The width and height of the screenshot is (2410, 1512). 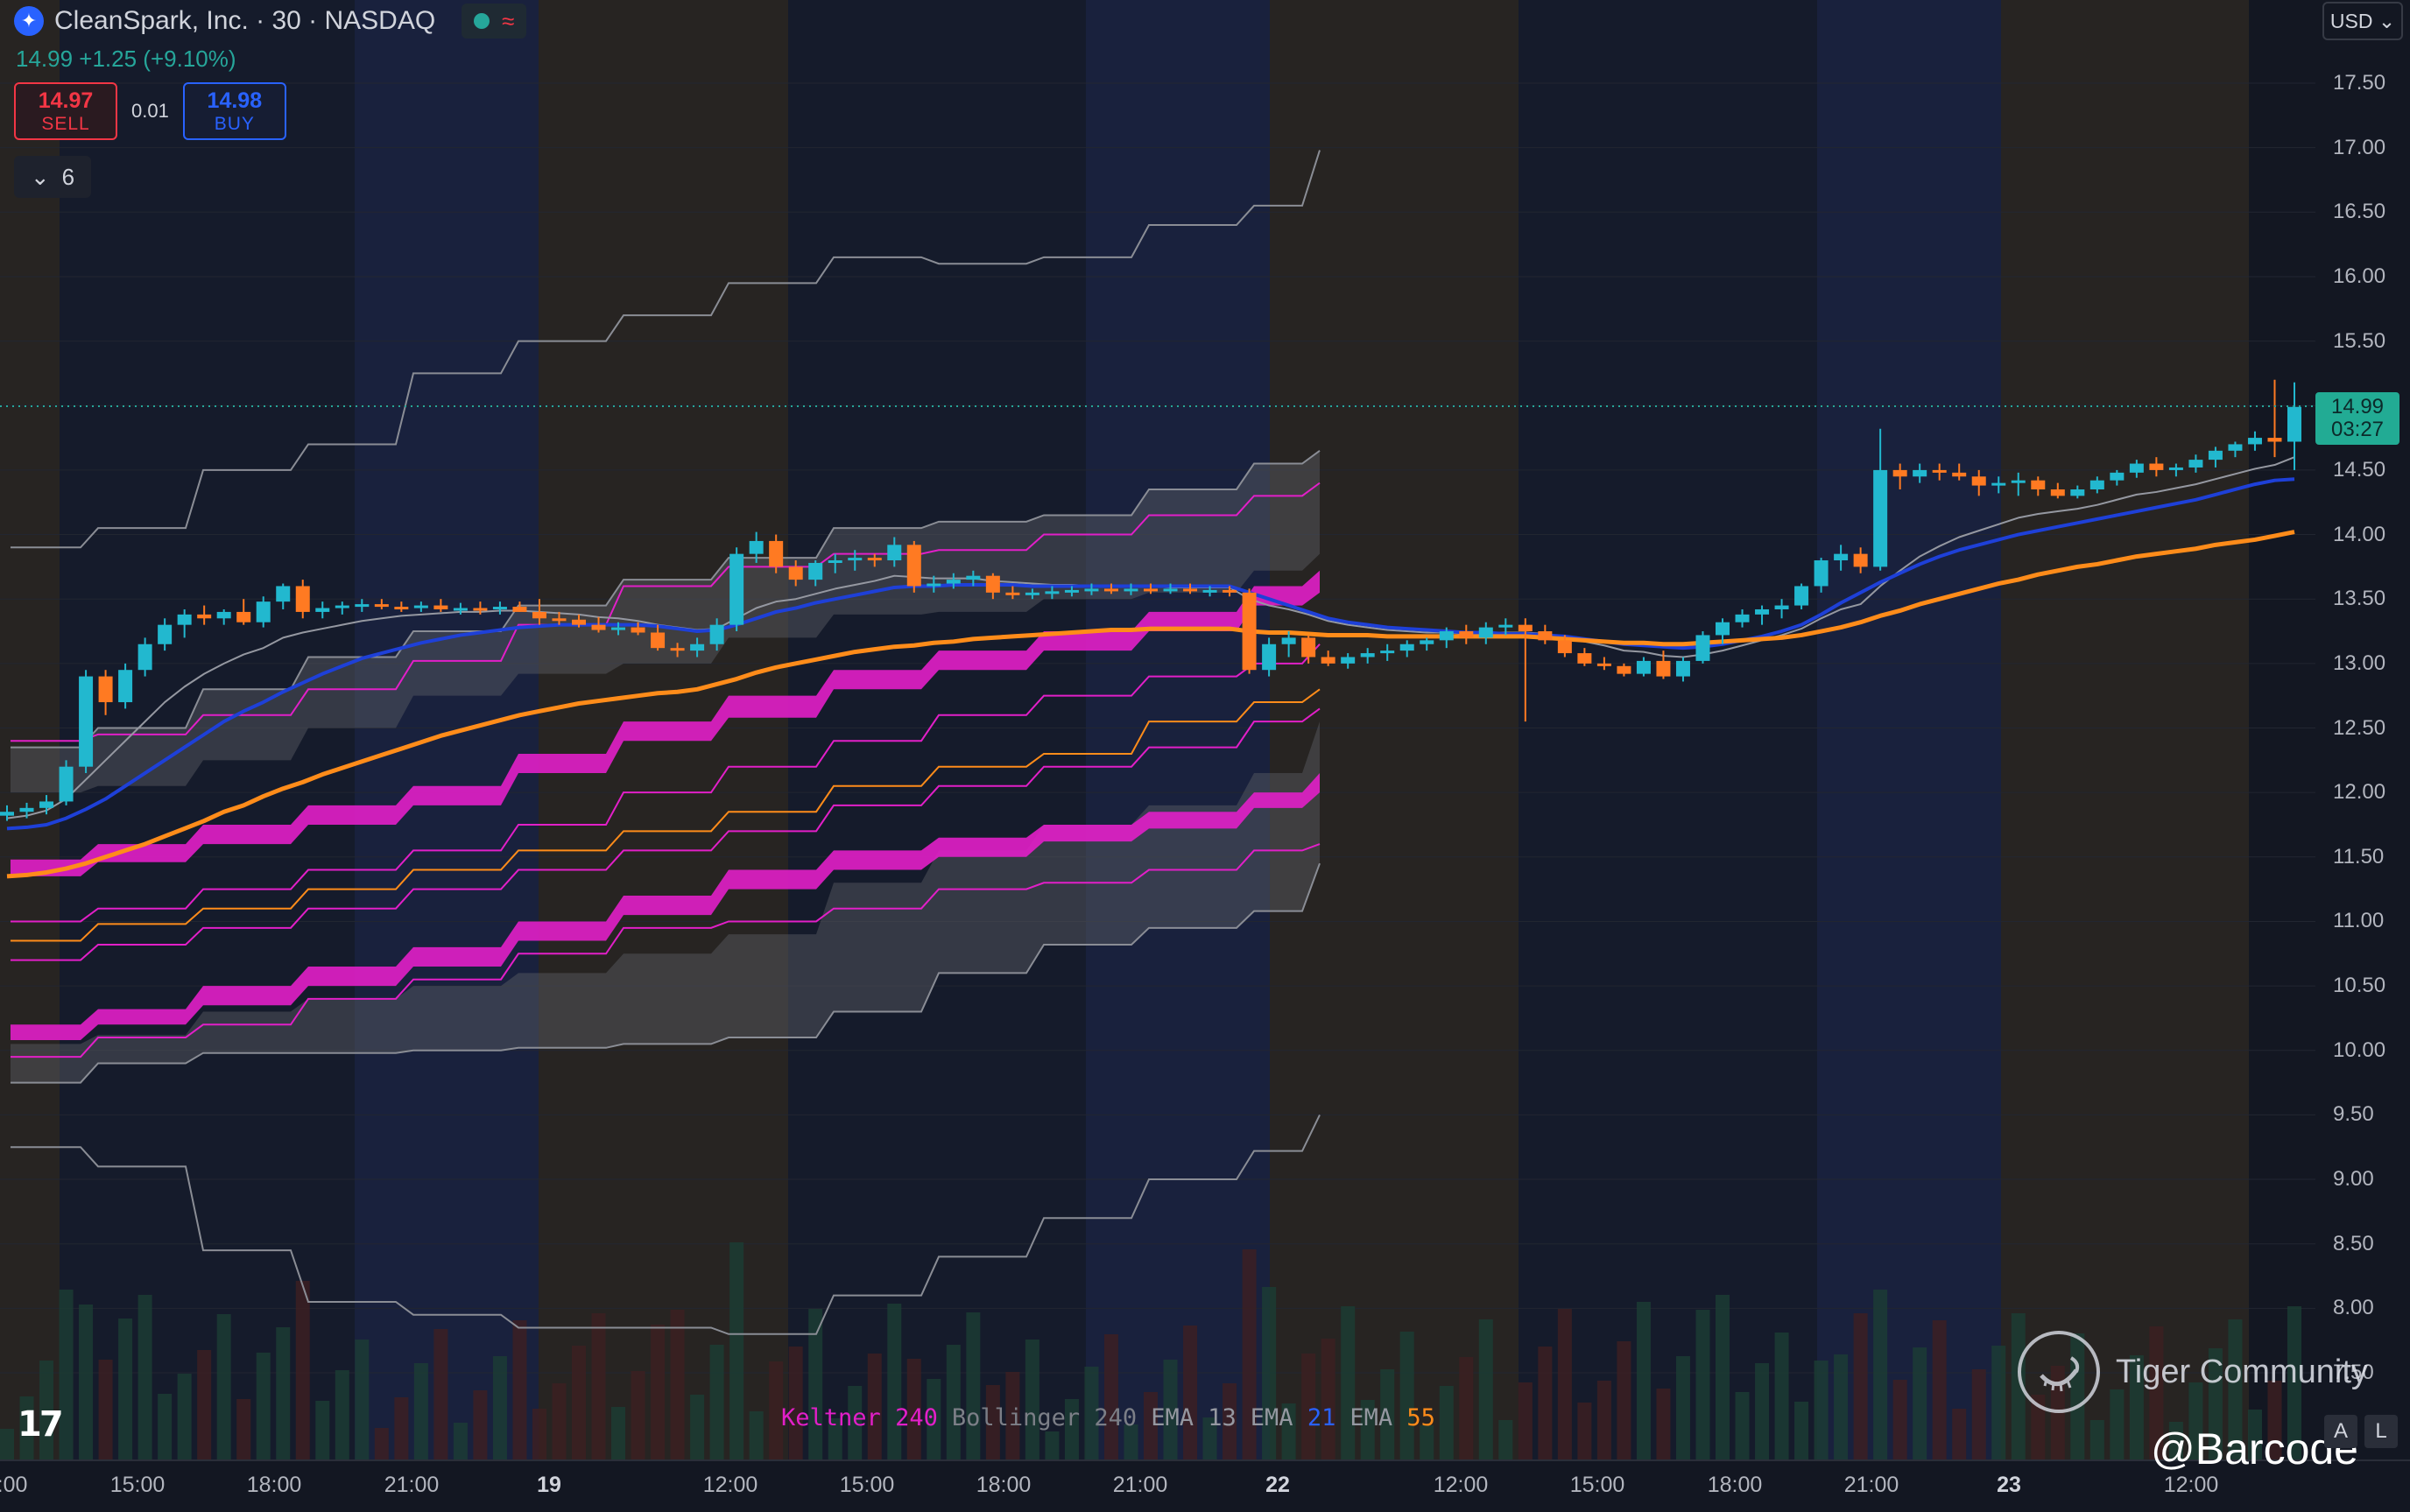 I want to click on price-tick-label: 13.00, so click(x=2359, y=663).